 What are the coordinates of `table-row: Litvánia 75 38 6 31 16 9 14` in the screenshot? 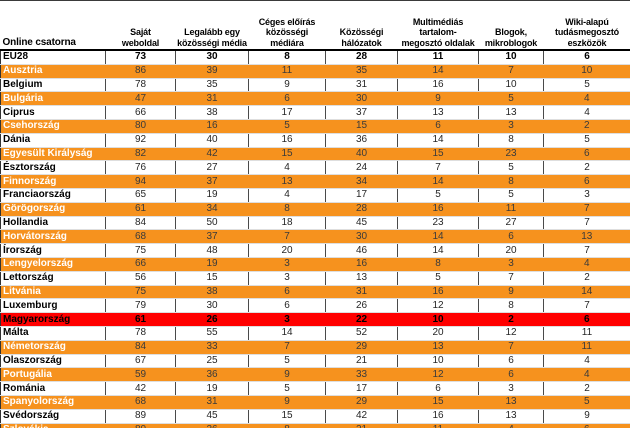 It's located at (315, 292).